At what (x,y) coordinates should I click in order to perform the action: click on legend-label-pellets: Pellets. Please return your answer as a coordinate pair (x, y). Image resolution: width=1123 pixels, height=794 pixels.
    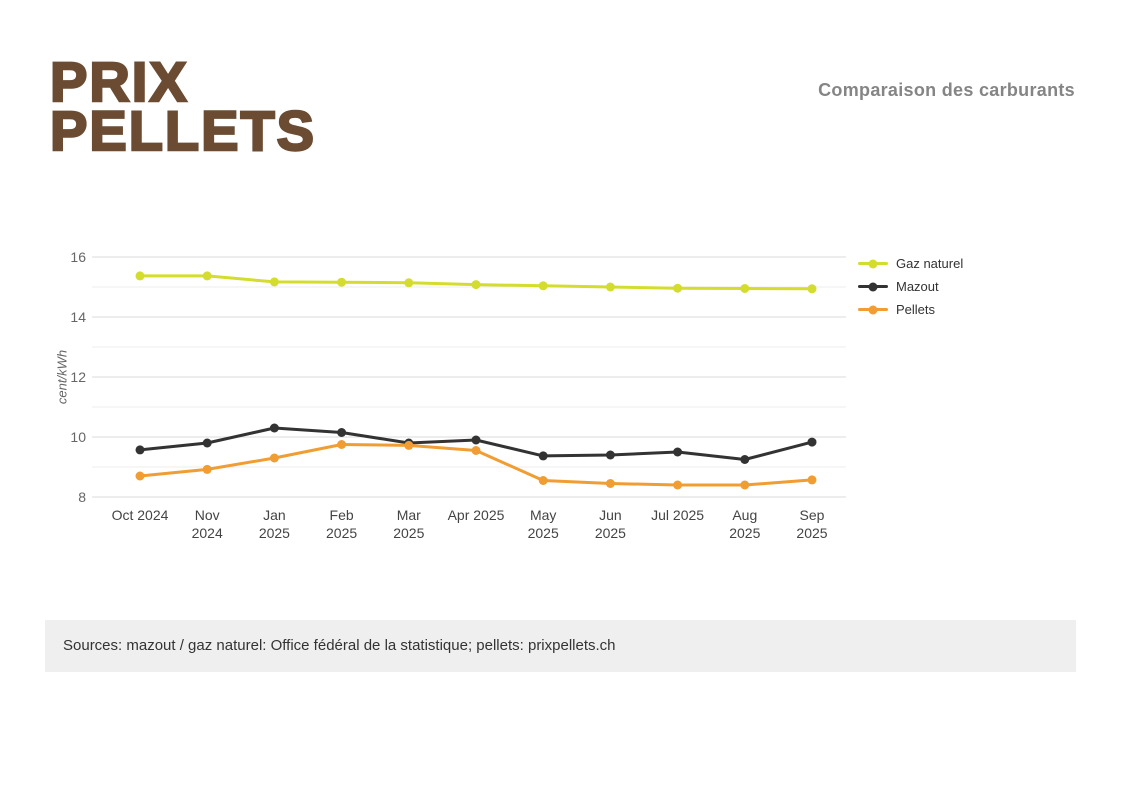
    Looking at the image, I should click on (916, 309).